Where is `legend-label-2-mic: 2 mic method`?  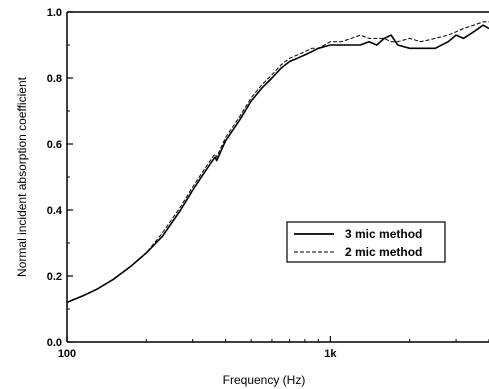
legend-label-2-mic: 2 mic method is located at coordinates (383, 252).